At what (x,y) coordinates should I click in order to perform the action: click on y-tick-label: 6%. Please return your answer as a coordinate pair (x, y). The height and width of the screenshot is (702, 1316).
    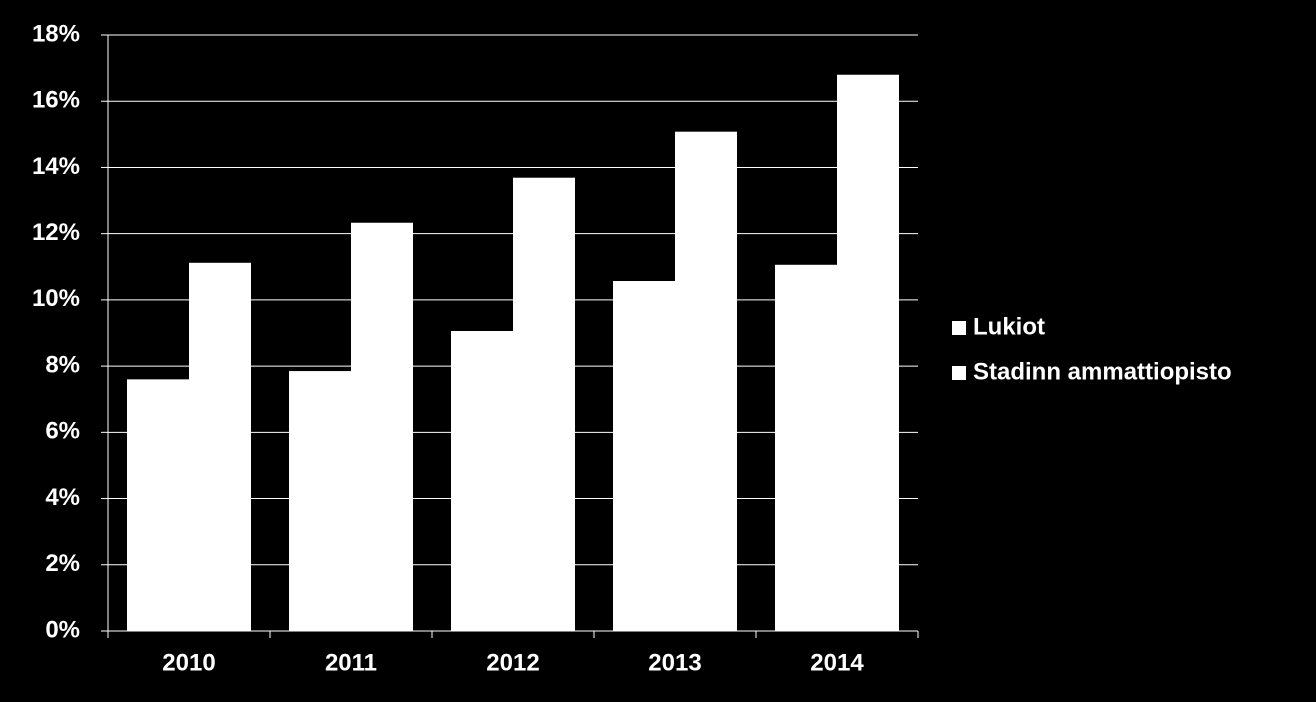
    Looking at the image, I should click on (62, 431).